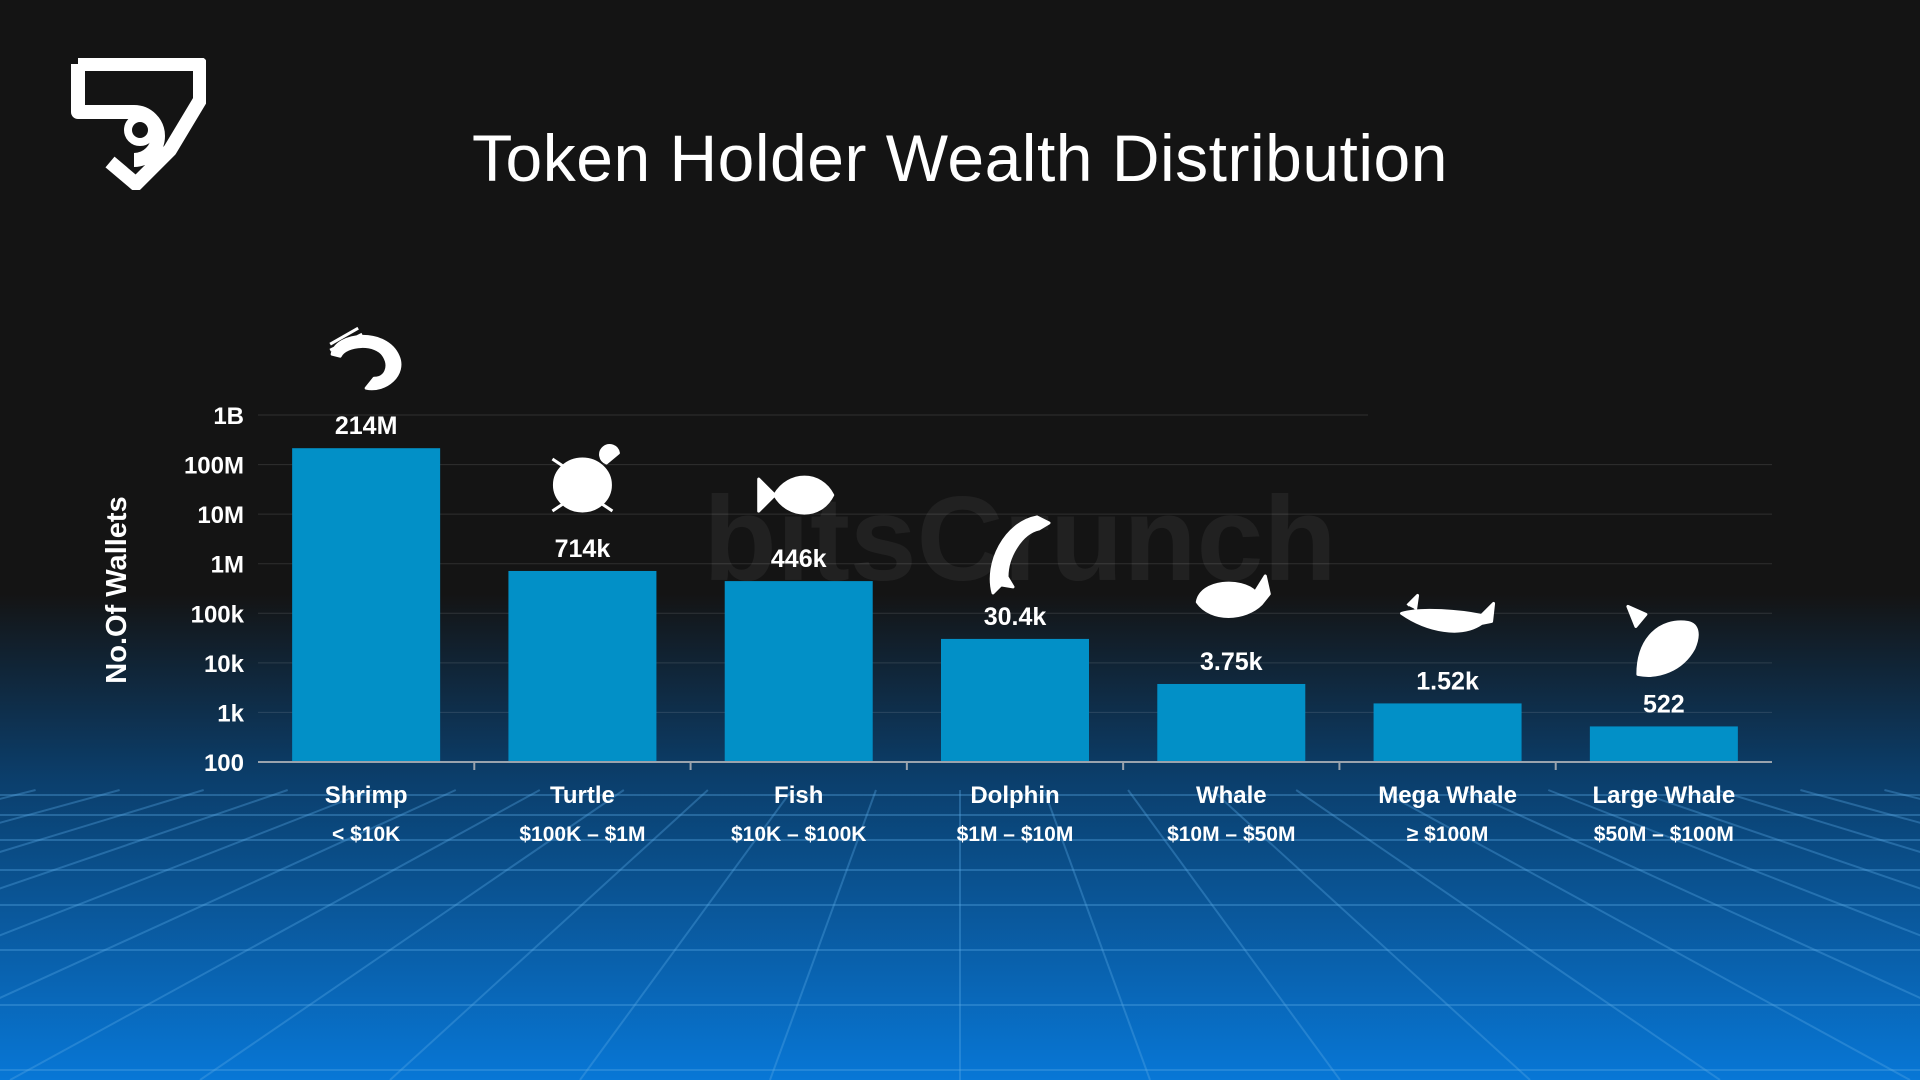 This screenshot has height=1080, width=1920. Describe the element at coordinates (798, 671) in the screenshot. I see `bar-fish` at that location.